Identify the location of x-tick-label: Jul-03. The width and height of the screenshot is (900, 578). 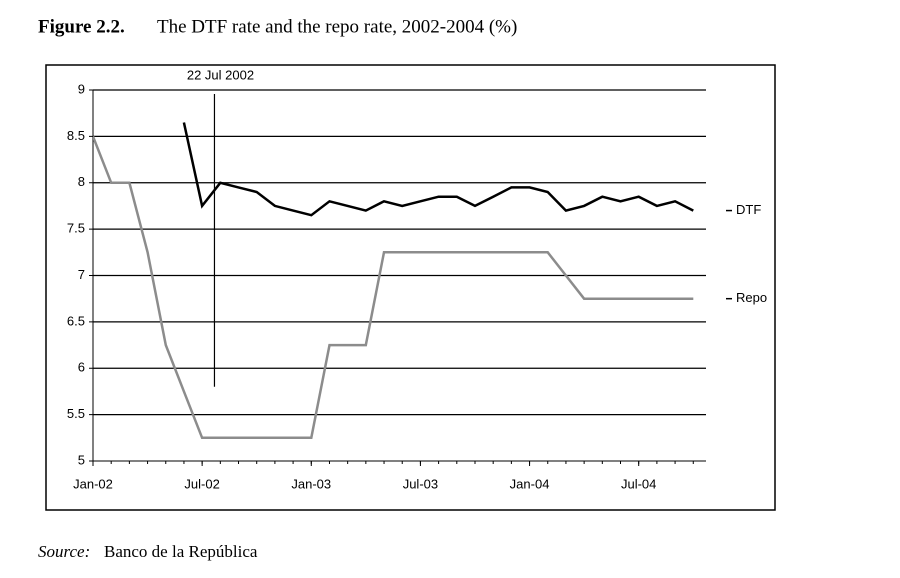
(420, 483).